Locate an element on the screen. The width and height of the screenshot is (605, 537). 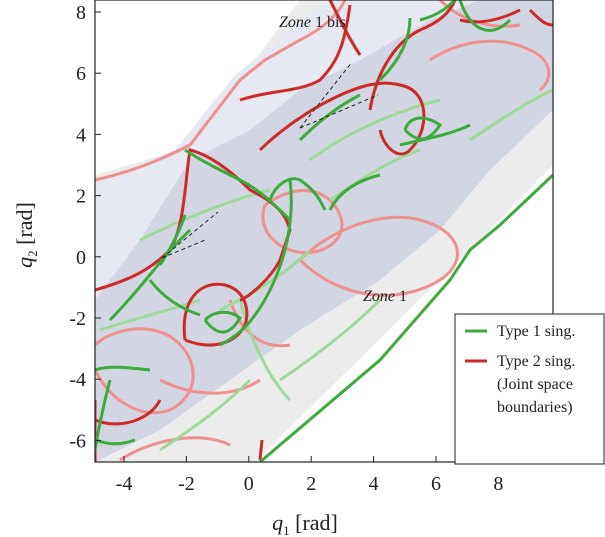
dashed-lines is located at coordinates (270, 160).